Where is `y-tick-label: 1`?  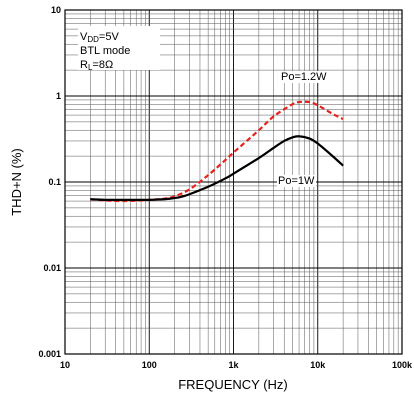 y-tick-label: 1 is located at coordinates (58, 96).